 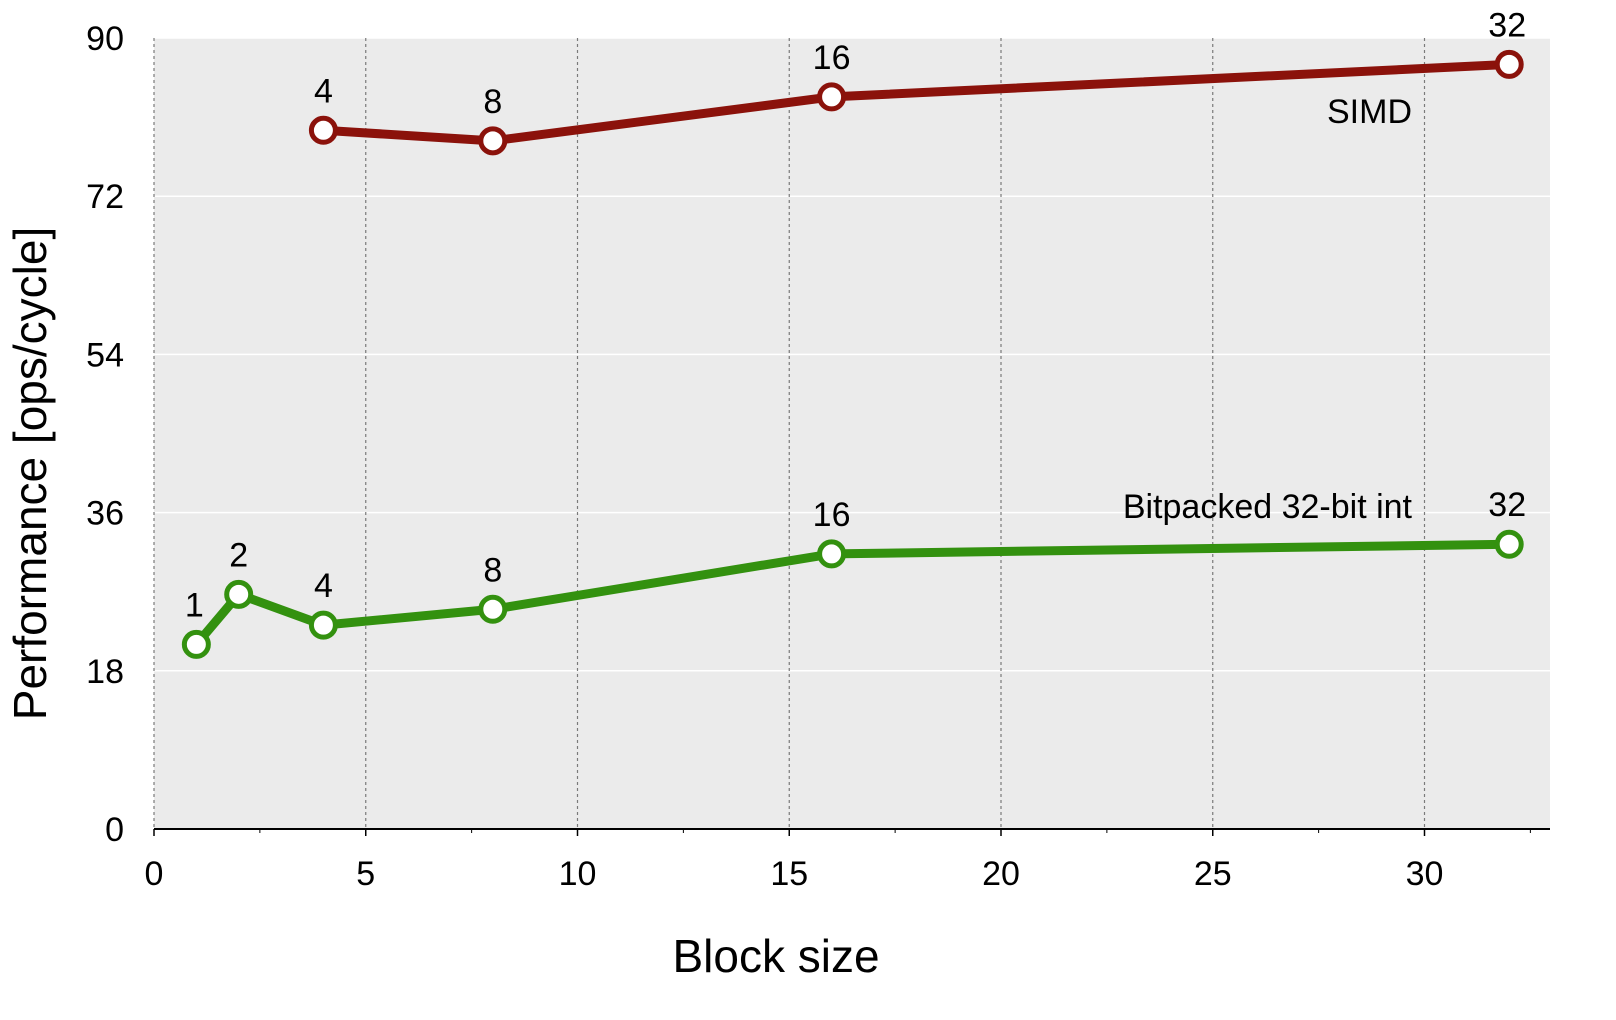 What do you see at coordinates (789, 874) in the screenshot?
I see `x-tick-label: 15` at bounding box center [789, 874].